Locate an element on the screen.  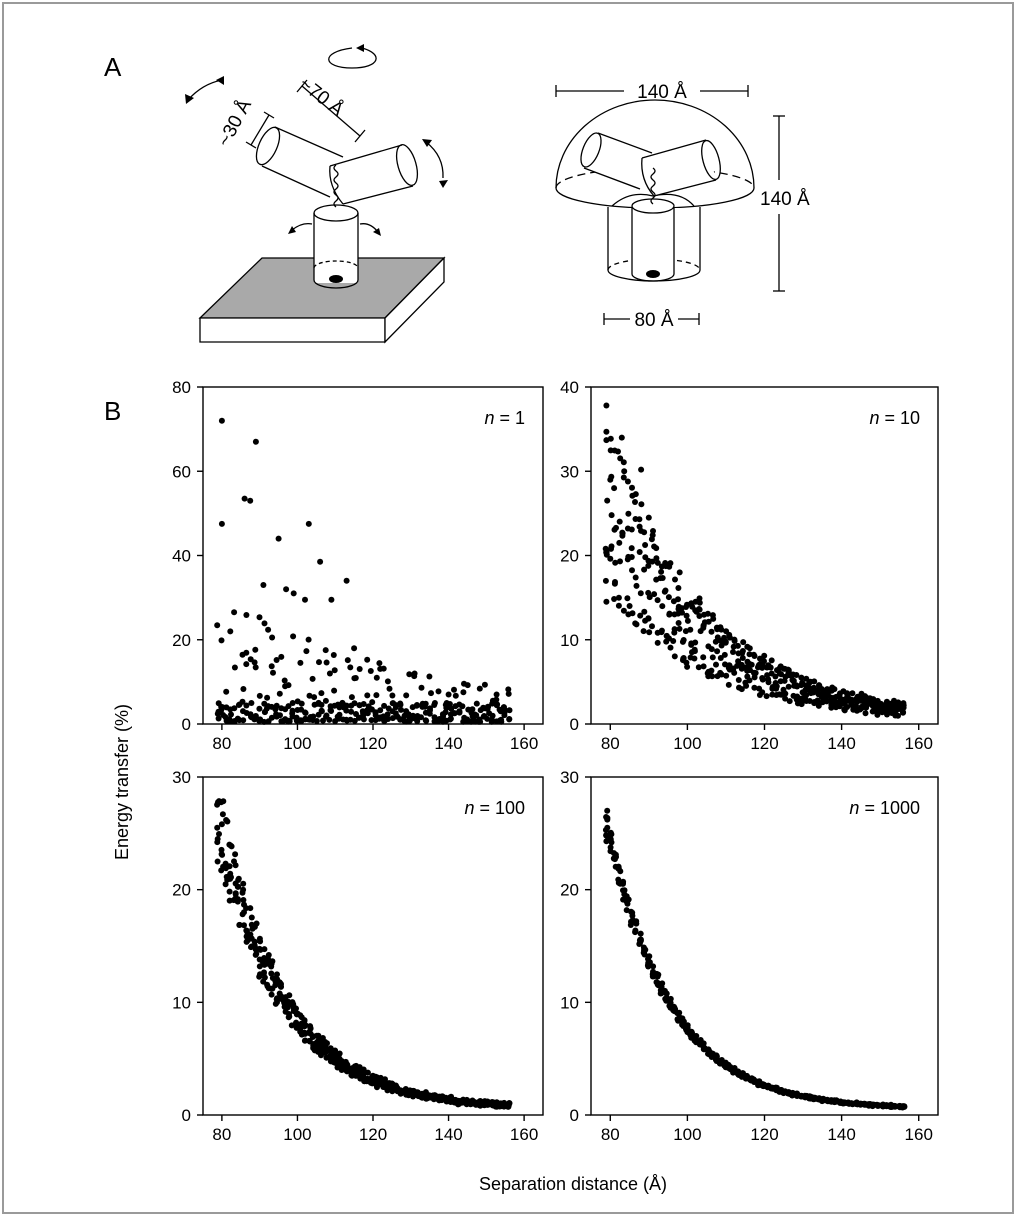
dim-height-label: 140 Å is located at coordinates (785, 199).